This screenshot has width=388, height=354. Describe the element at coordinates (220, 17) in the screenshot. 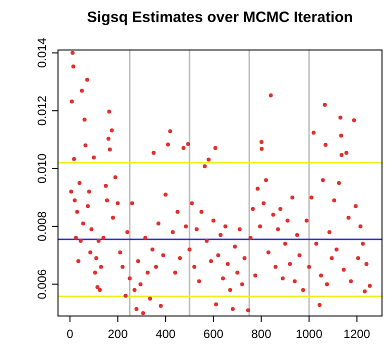

I see `chart-title: Sigsq Estimates over MCMC Iteration` at that location.